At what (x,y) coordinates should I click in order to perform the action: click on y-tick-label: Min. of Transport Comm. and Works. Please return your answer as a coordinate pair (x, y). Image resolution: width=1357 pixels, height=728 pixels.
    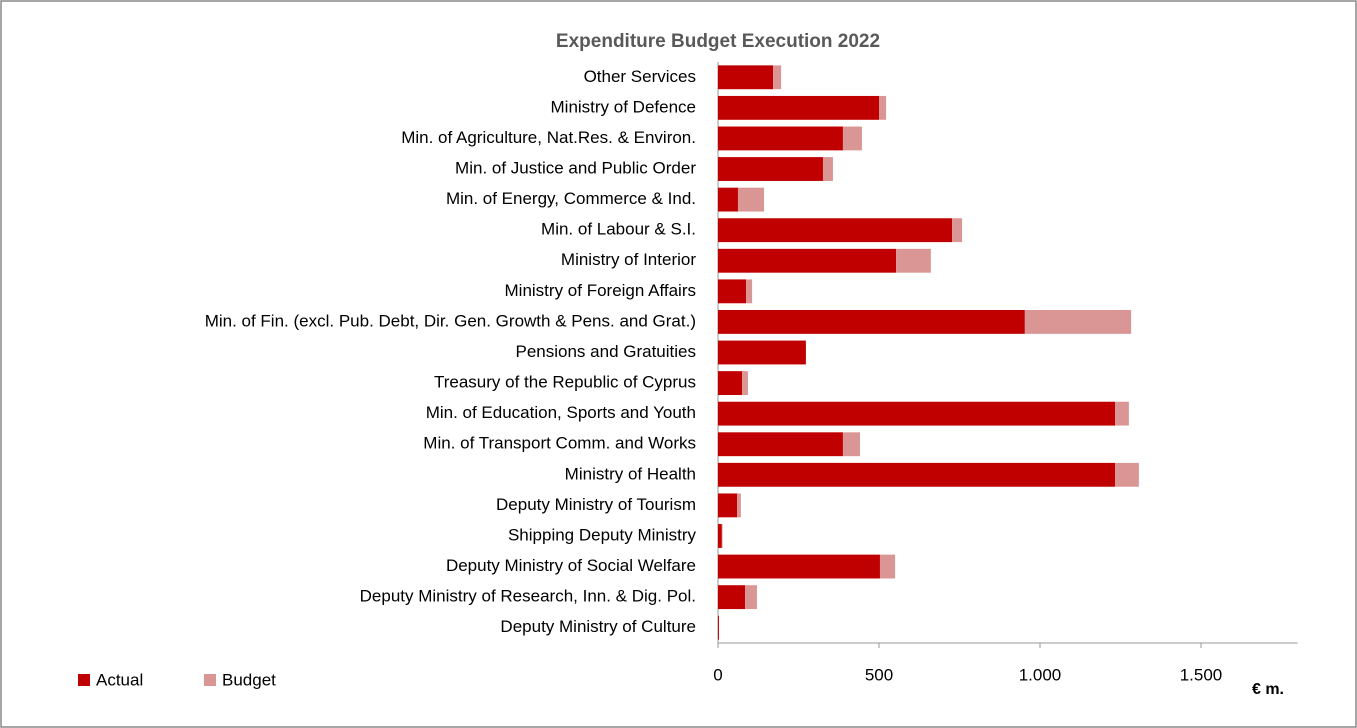
    Looking at the image, I should click on (559, 443).